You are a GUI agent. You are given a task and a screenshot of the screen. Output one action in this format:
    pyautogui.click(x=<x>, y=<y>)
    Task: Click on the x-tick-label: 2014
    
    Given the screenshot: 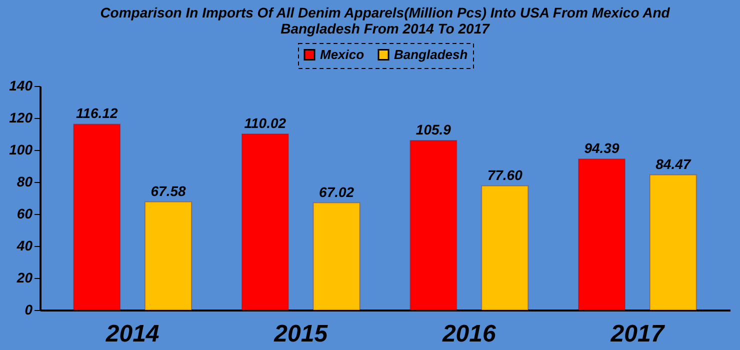 What is the action you would take?
    pyautogui.click(x=132, y=334)
    